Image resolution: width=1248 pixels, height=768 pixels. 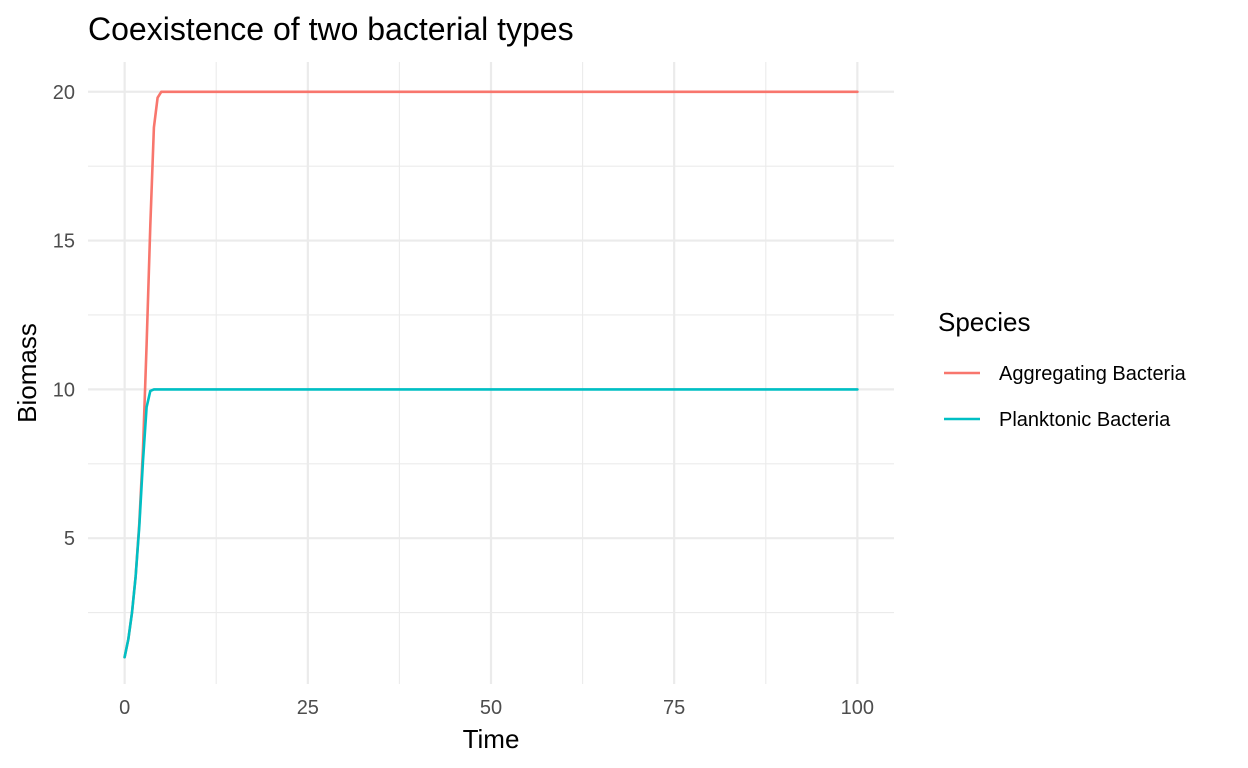 What do you see at coordinates (64, 390) in the screenshot?
I see `y-tick-label: 10` at bounding box center [64, 390].